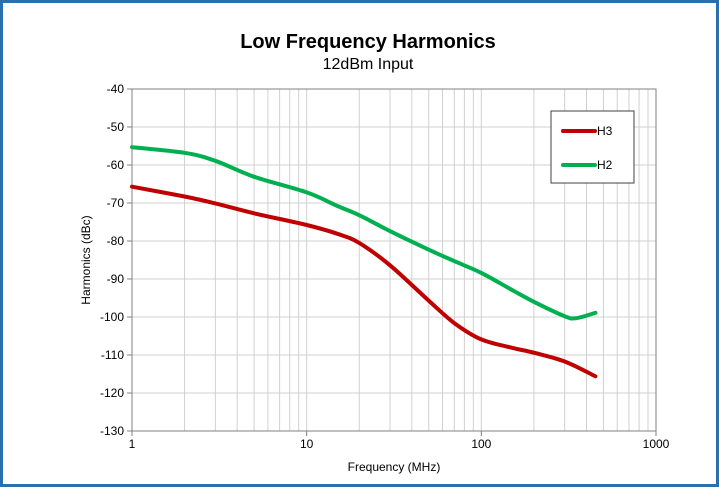 This screenshot has width=719, height=487. I want to click on legend: H3 H2, so click(592, 147).